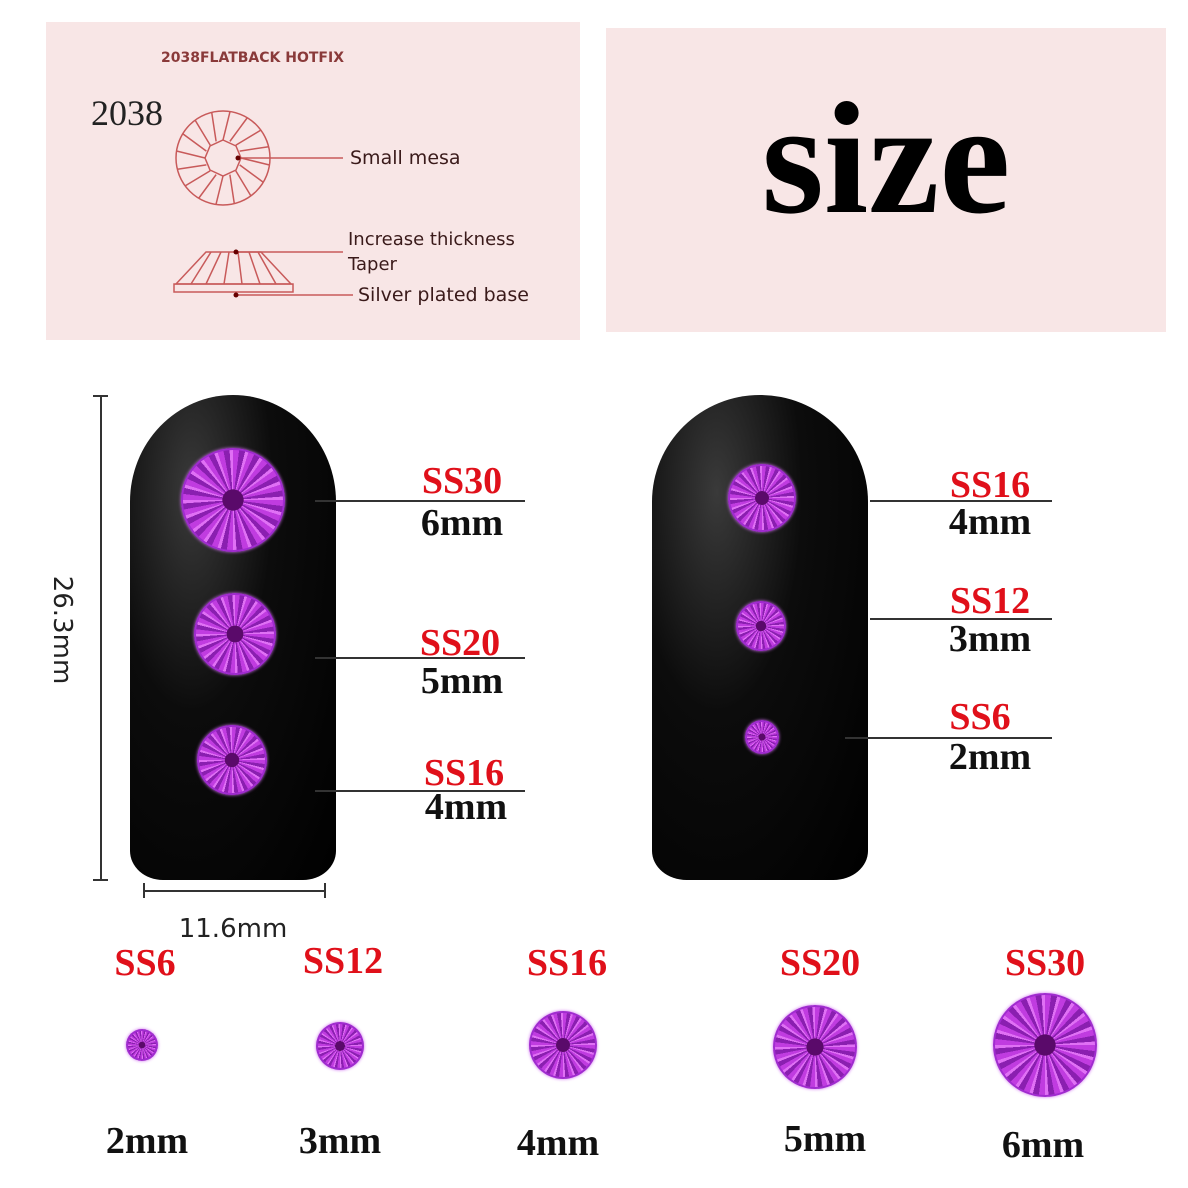 The height and width of the screenshot is (1188, 1188). I want to click on height-dimension-line, so click(101, 637).